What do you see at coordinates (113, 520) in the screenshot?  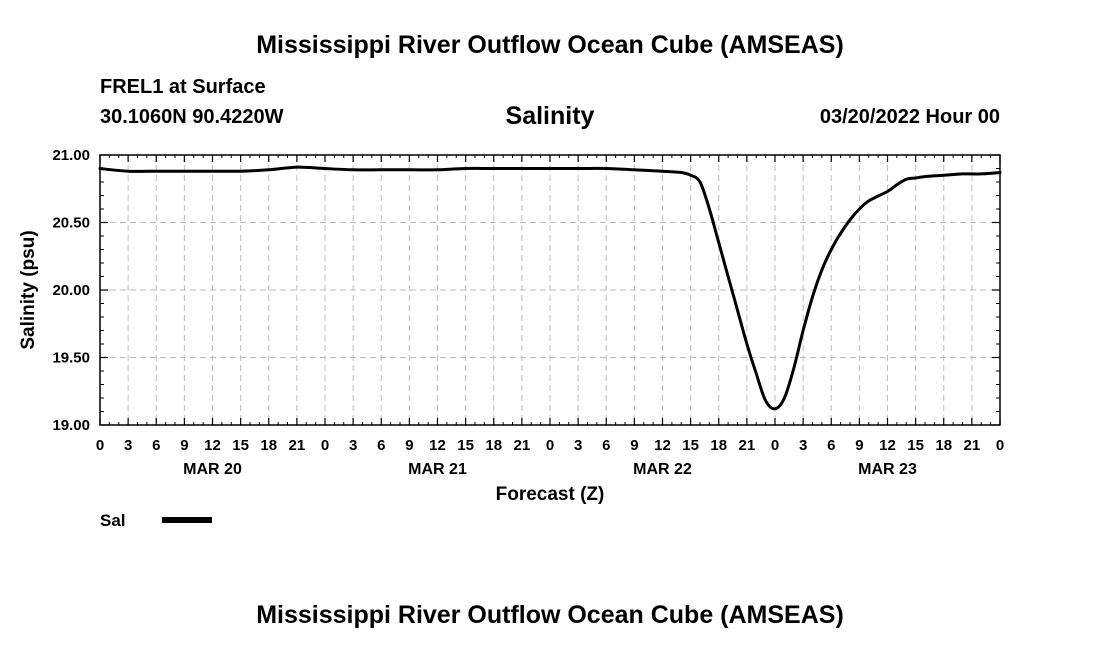 I see `legend-label: Sal` at bounding box center [113, 520].